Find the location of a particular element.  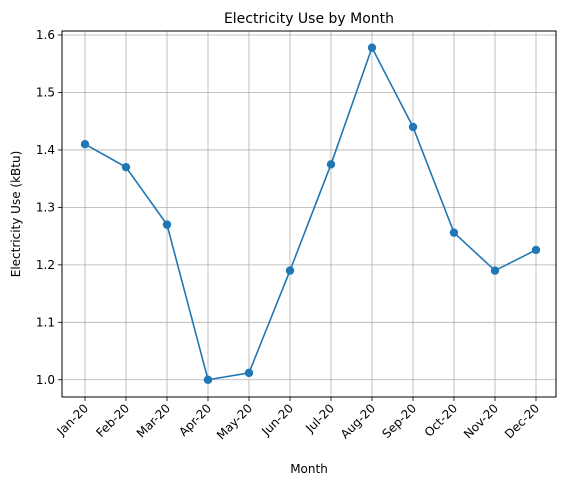

x-tick-label: Mar-20 is located at coordinates (153, 420).